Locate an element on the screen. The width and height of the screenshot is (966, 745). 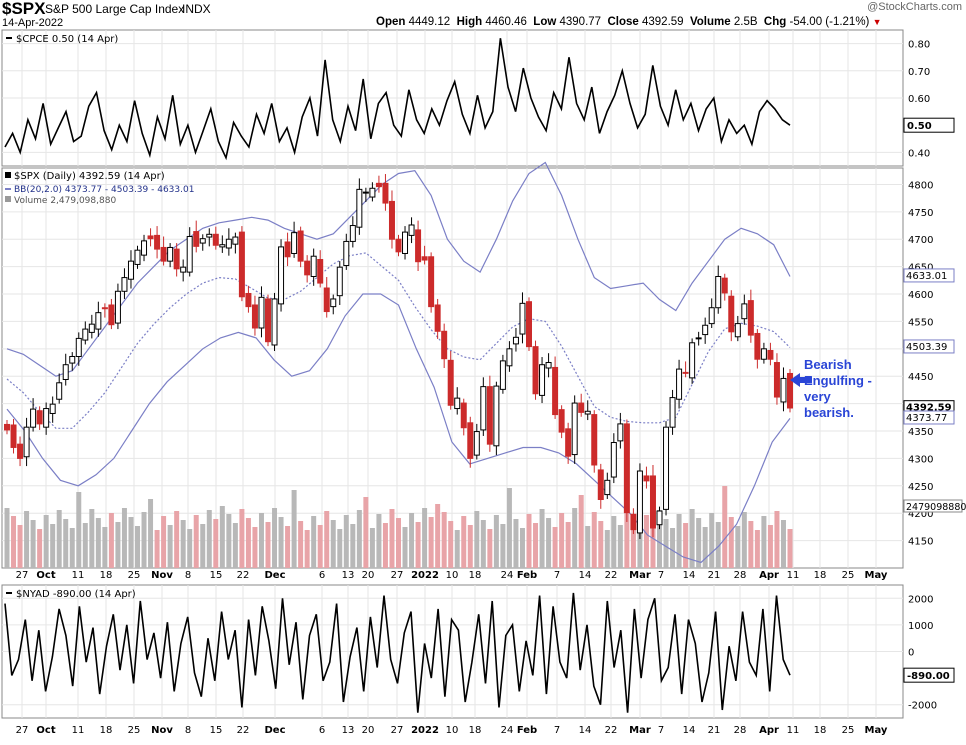
x-tick-label: Feb is located at coordinates (527, 730).